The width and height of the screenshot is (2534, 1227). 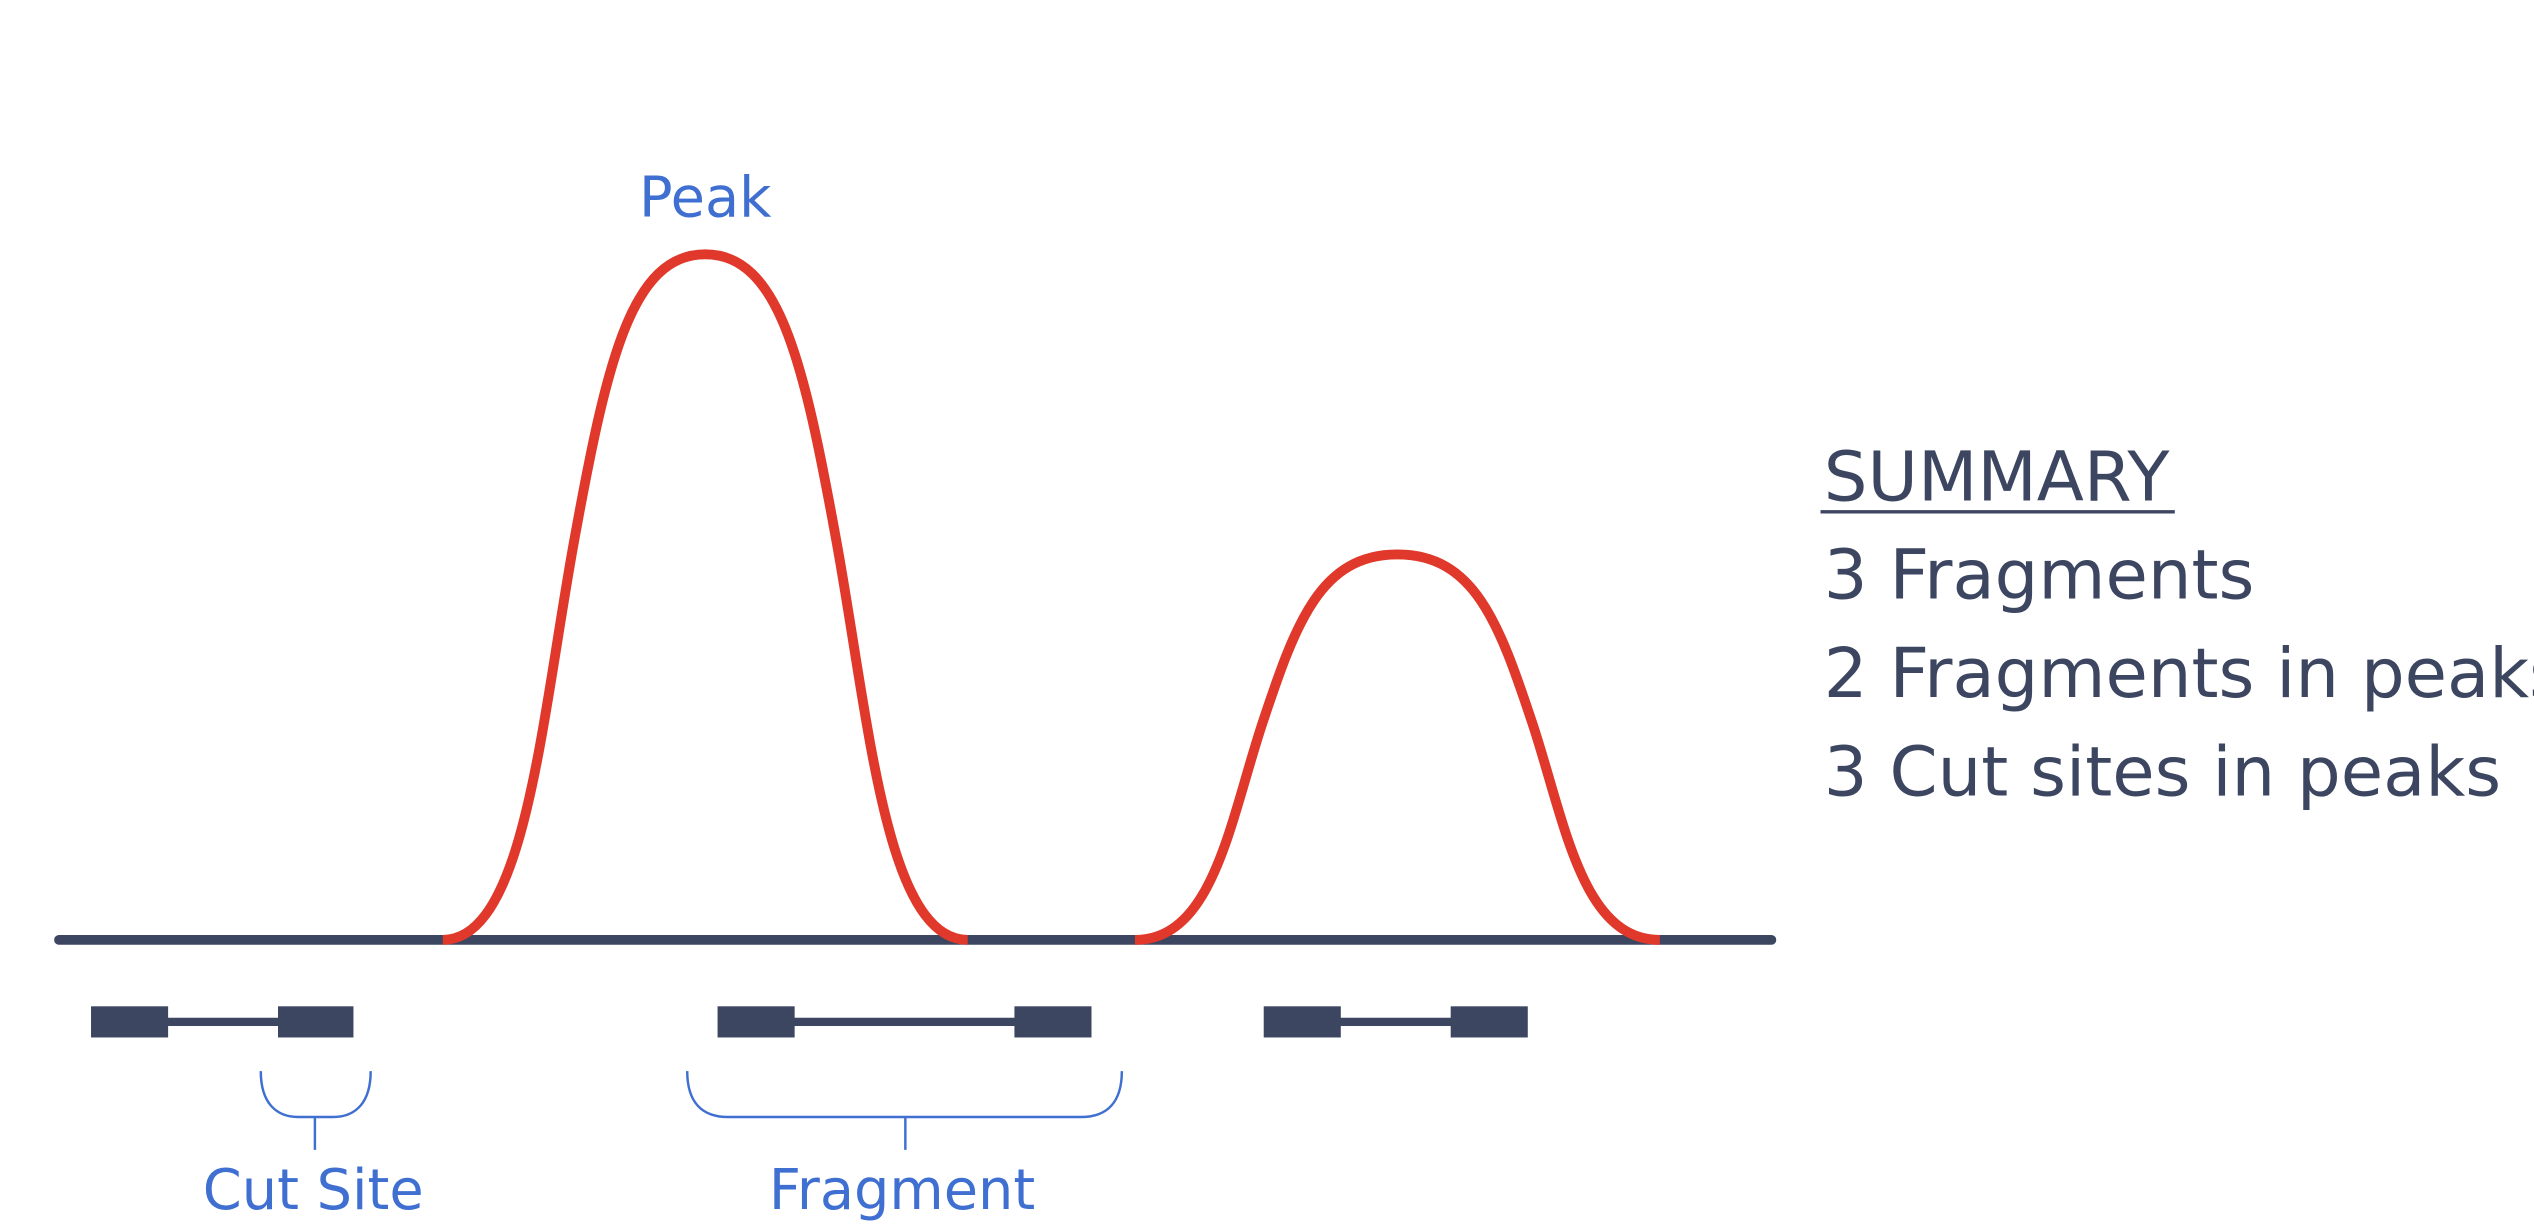 What do you see at coordinates (2162, 773) in the screenshot?
I see `summary-line: 3 Cut sites in peaks` at bounding box center [2162, 773].